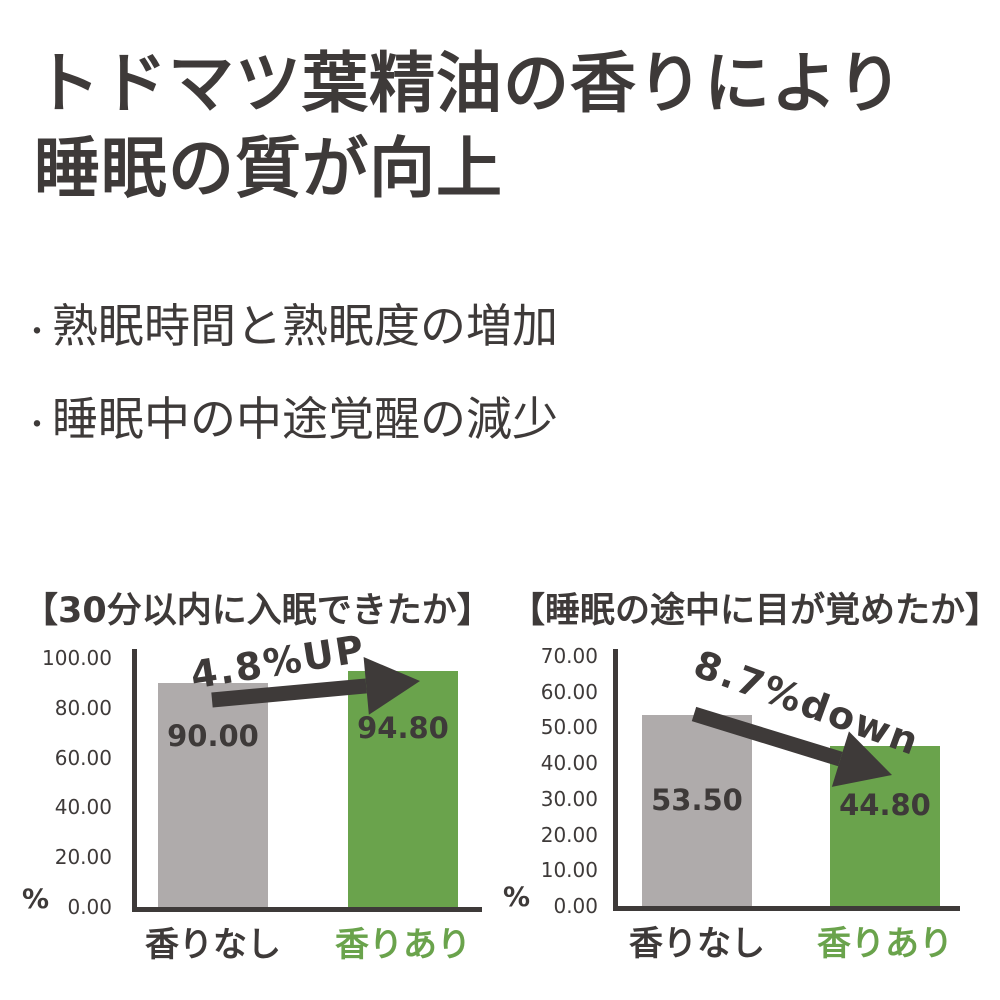  What do you see at coordinates (807, 703) in the screenshot?
I see `annotation-down-label: 8.7%down` at bounding box center [807, 703].